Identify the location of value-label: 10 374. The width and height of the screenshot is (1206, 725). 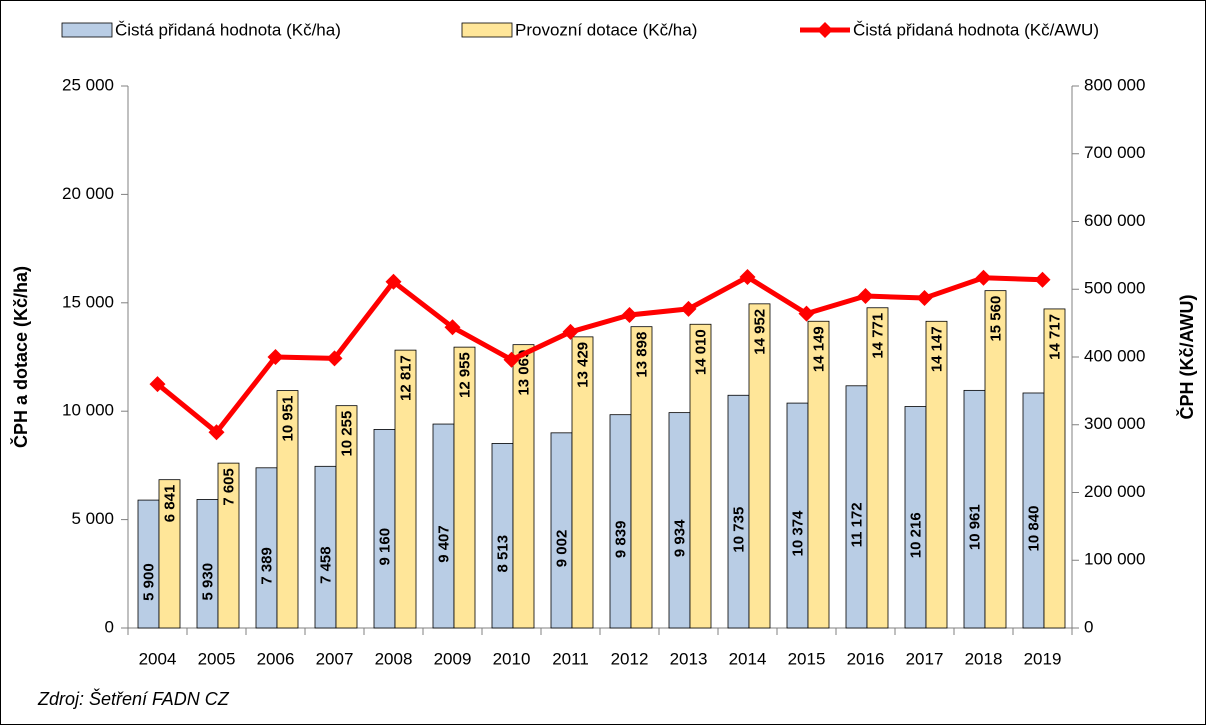
(797, 533).